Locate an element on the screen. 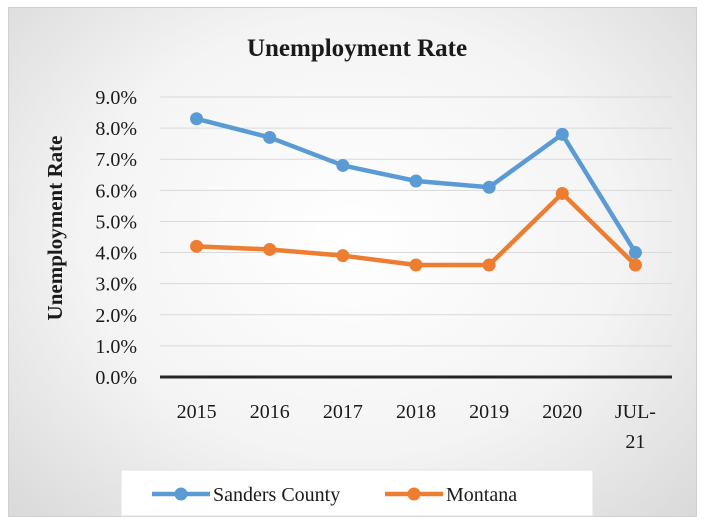  legend-marker-montana is located at coordinates (414, 494).